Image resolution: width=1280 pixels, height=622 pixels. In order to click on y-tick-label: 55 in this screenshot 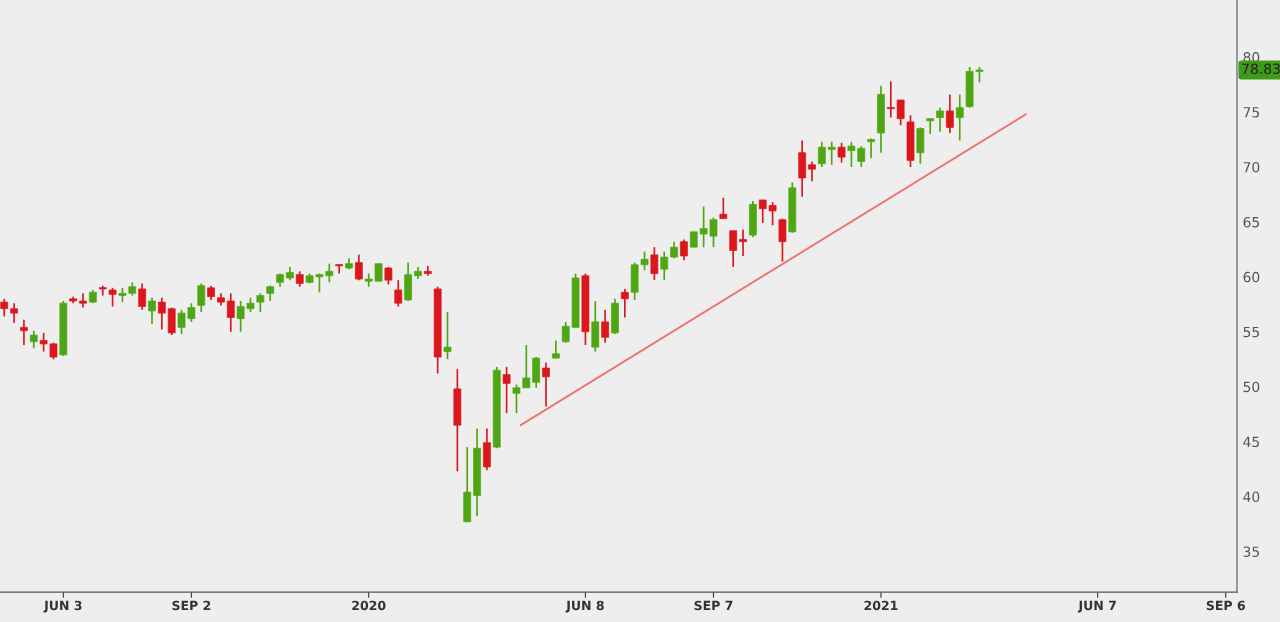, I will do `click(1251, 332)`.